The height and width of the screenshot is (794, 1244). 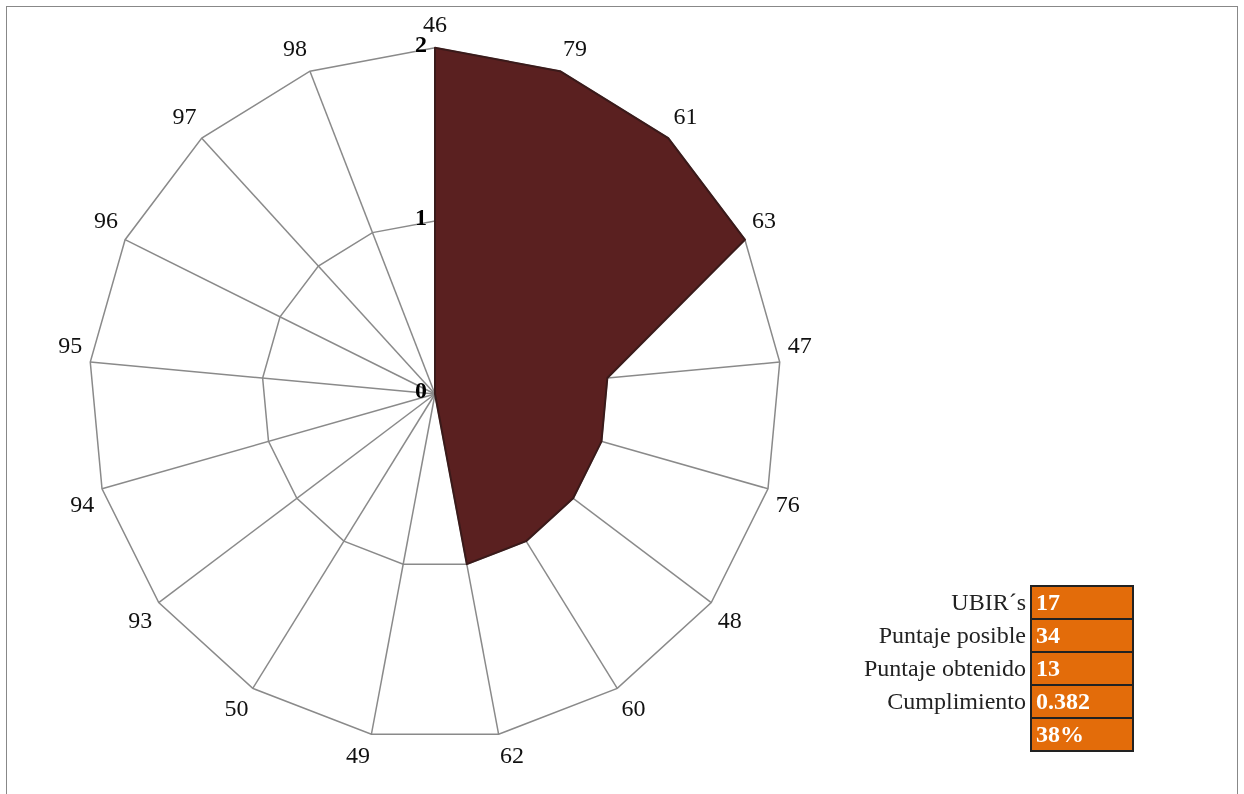 What do you see at coordinates (988, 602) in the screenshot?
I see `text: UBIR´s` at bounding box center [988, 602].